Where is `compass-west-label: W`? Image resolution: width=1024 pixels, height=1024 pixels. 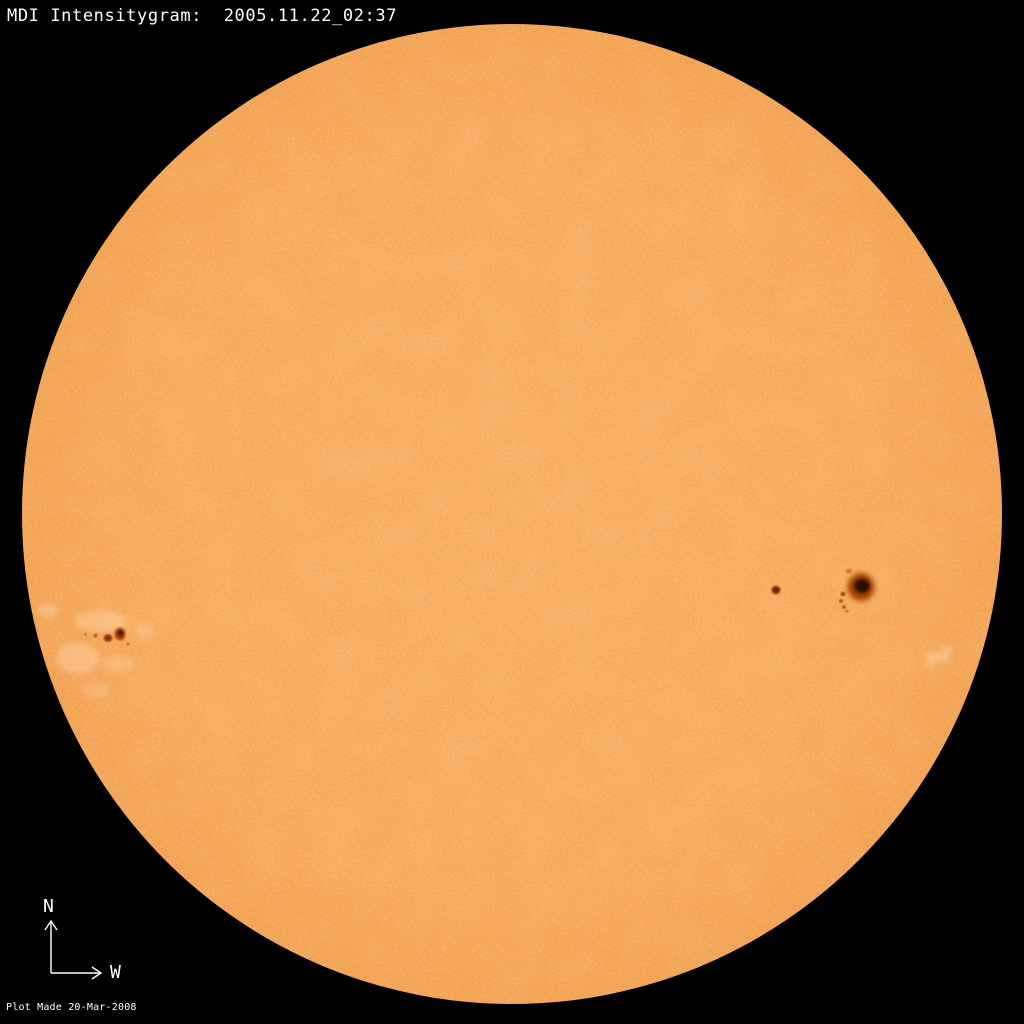
compass-west-label: W is located at coordinates (115, 972).